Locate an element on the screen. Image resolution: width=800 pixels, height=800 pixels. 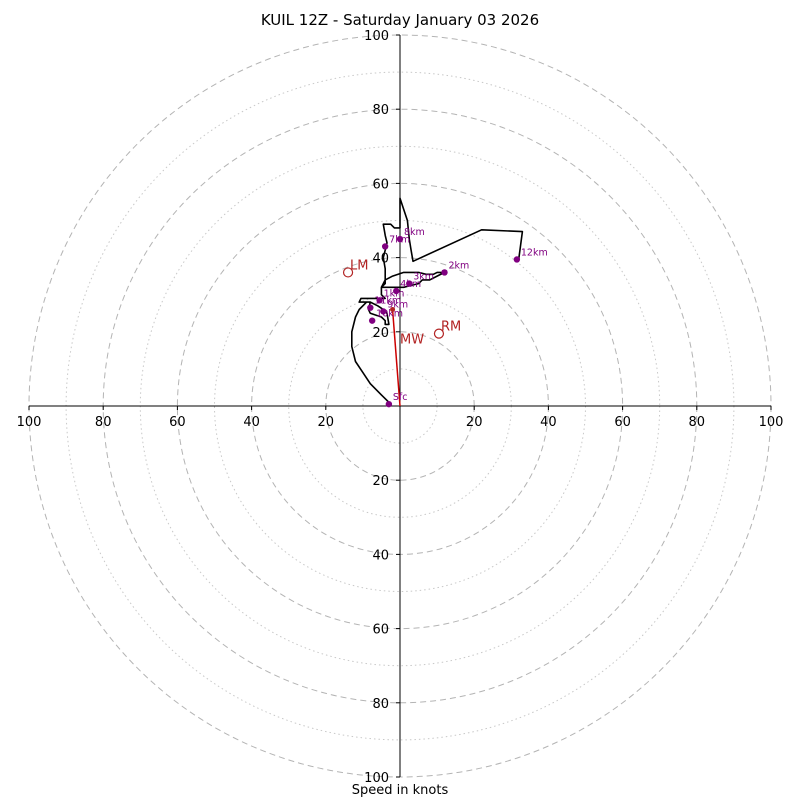
x-tick-label-neg-20: 20 is located at coordinates (326, 422).